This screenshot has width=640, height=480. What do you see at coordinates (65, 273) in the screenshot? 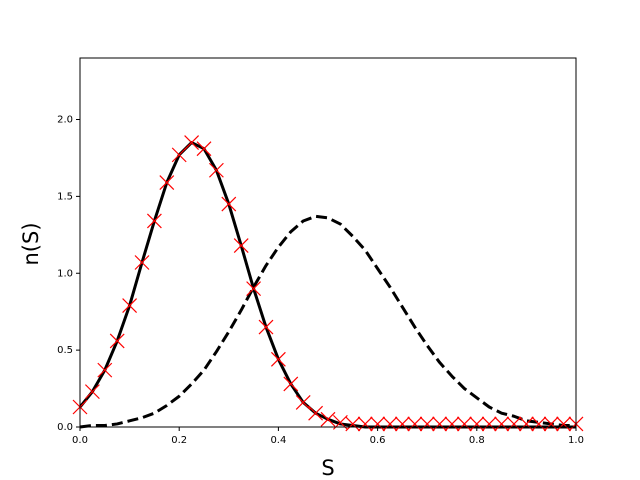
I see `y-tick-label: 1.0` at bounding box center [65, 273].